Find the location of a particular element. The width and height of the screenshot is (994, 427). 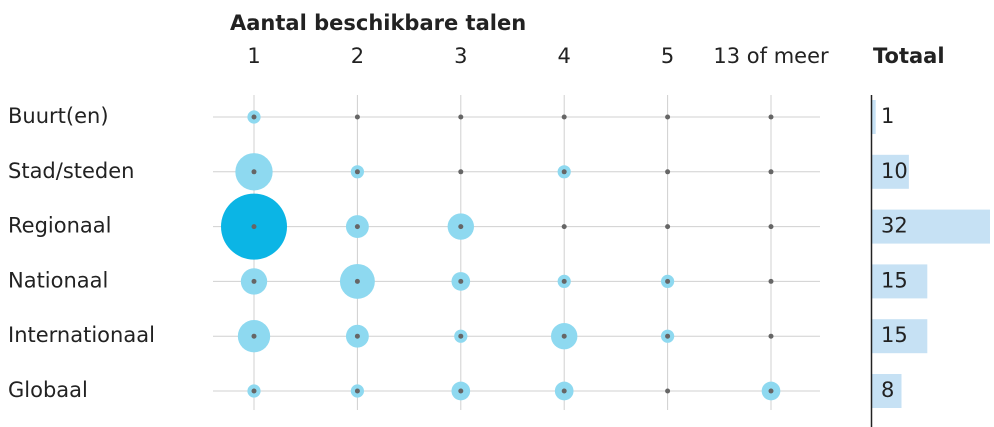

row-label: Stad/steden is located at coordinates (71, 171).